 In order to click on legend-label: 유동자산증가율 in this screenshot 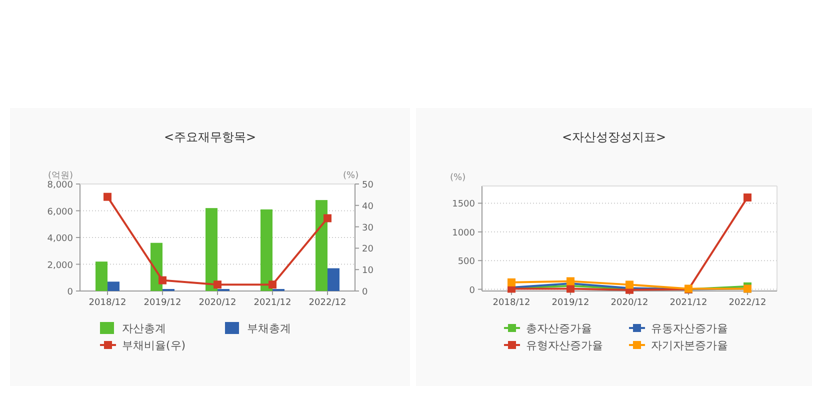, I will do `click(689, 328)`.